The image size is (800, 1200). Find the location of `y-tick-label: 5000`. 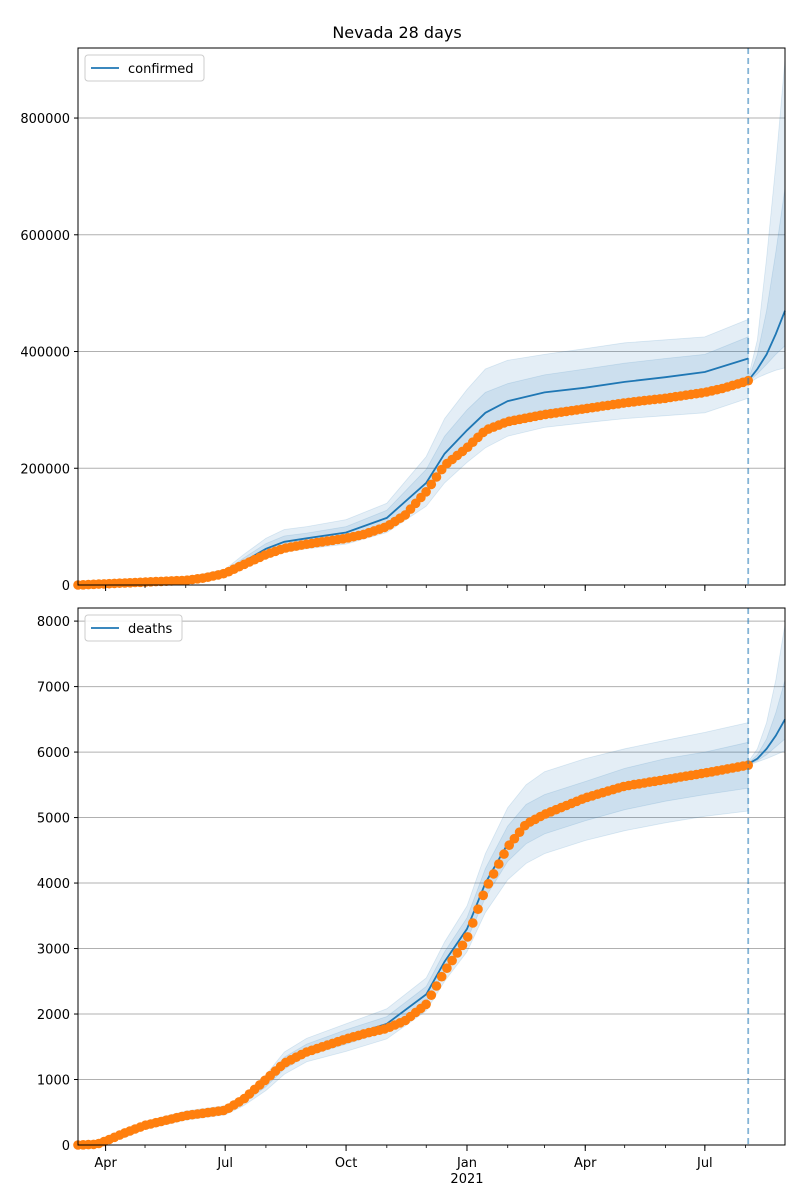

y-tick-label: 5000 is located at coordinates (53, 819).